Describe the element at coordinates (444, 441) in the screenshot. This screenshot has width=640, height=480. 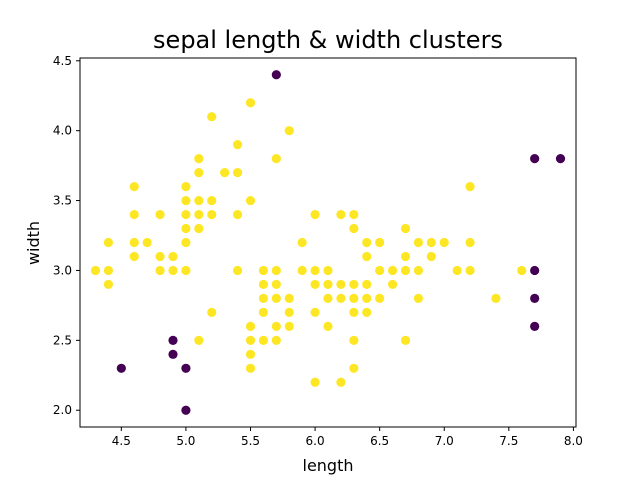
I see `x-tick-label: 7.0` at that location.